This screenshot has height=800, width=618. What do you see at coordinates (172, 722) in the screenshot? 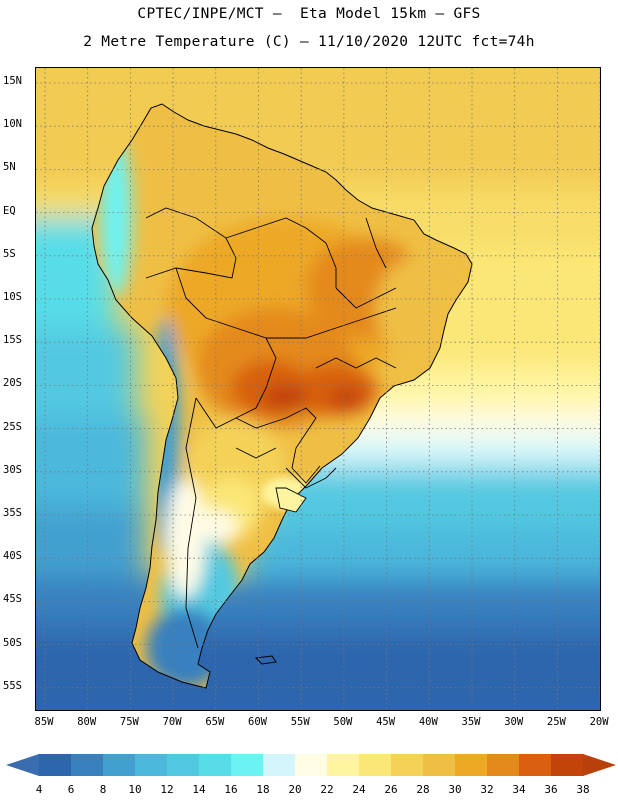
I see `lon-tick-label: 70W` at bounding box center [172, 722].